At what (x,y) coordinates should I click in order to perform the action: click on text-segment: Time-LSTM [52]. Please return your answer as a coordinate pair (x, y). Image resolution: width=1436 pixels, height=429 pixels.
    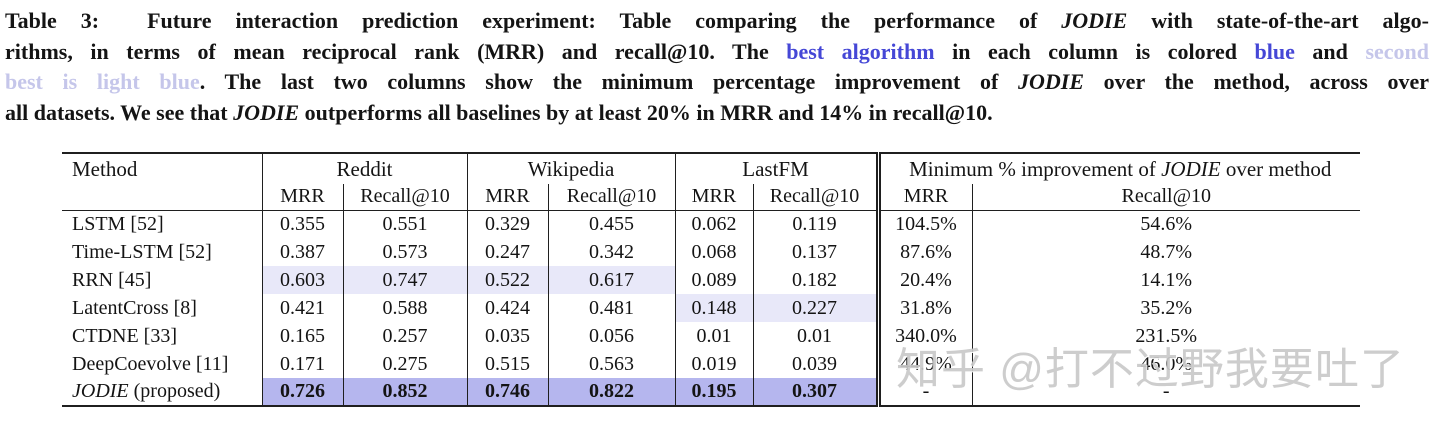
    Looking at the image, I should click on (142, 251).